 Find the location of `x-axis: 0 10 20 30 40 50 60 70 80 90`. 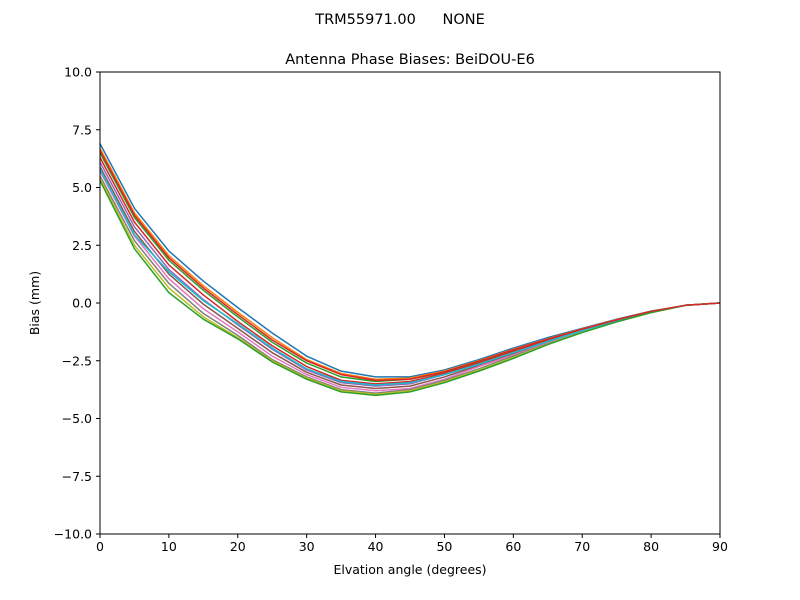

x-axis: 0 10 20 30 40 50 60 70 80 90 is located at coordinates (412, 544).